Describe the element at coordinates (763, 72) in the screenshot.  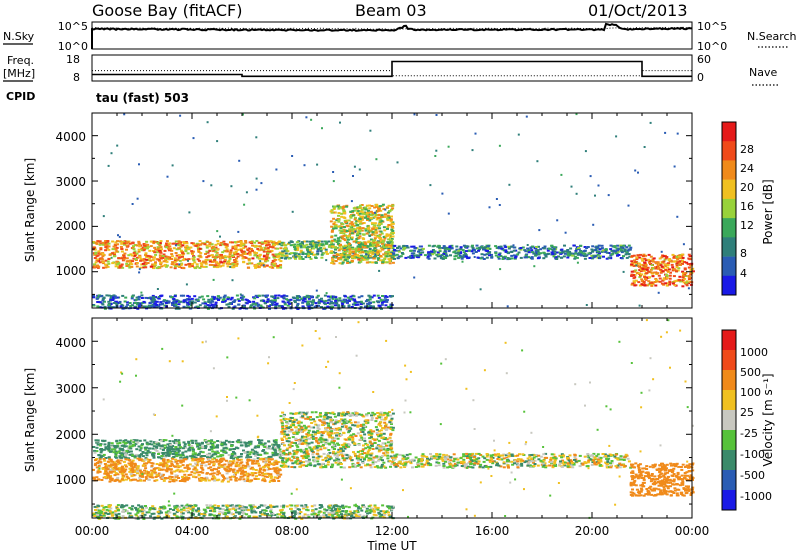
I see `nave-label: Nave` at that location.